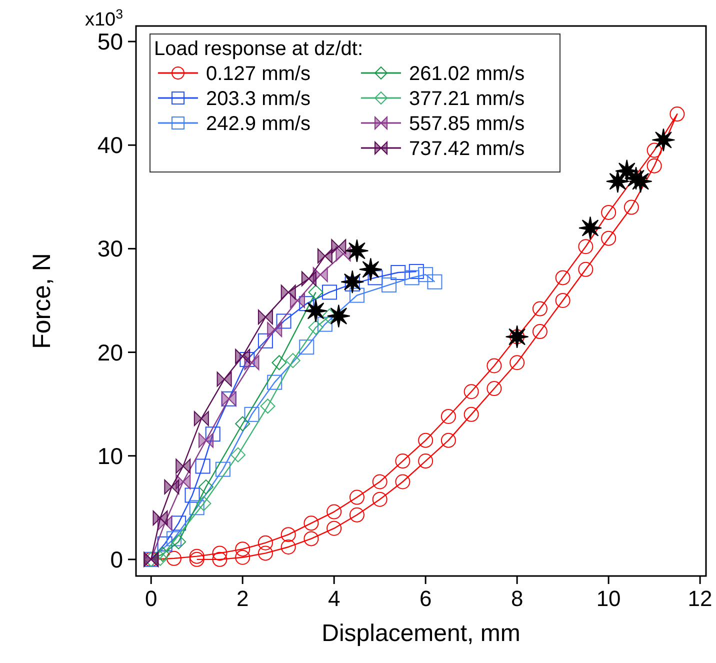 This screenshot has height=663, width=716. Describe the element at coordinates (608, 598) in the screenshot. I see `x-tick-label: 10` at that location.